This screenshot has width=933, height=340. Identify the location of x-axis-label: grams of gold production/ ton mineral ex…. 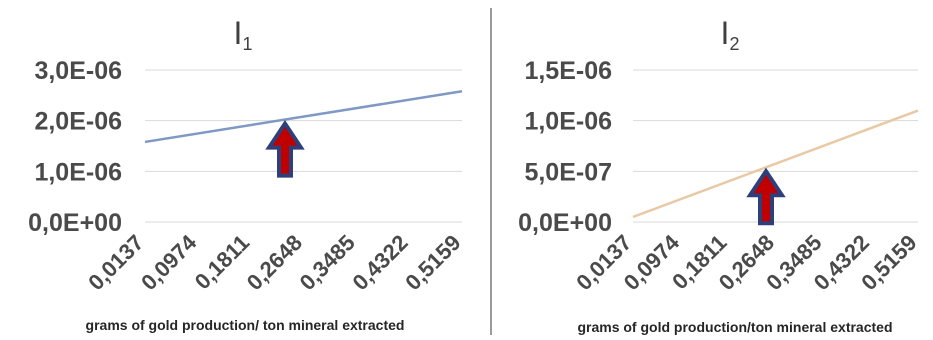
(245, 325).